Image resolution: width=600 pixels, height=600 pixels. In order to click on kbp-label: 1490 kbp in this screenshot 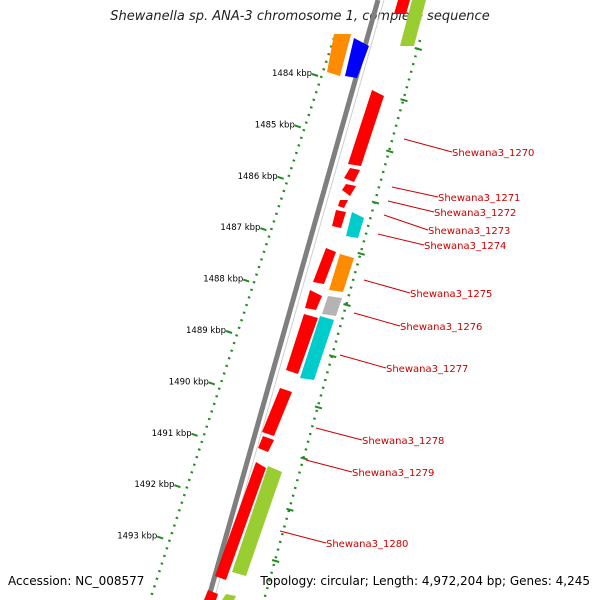, I will do `click(189, 382)`.